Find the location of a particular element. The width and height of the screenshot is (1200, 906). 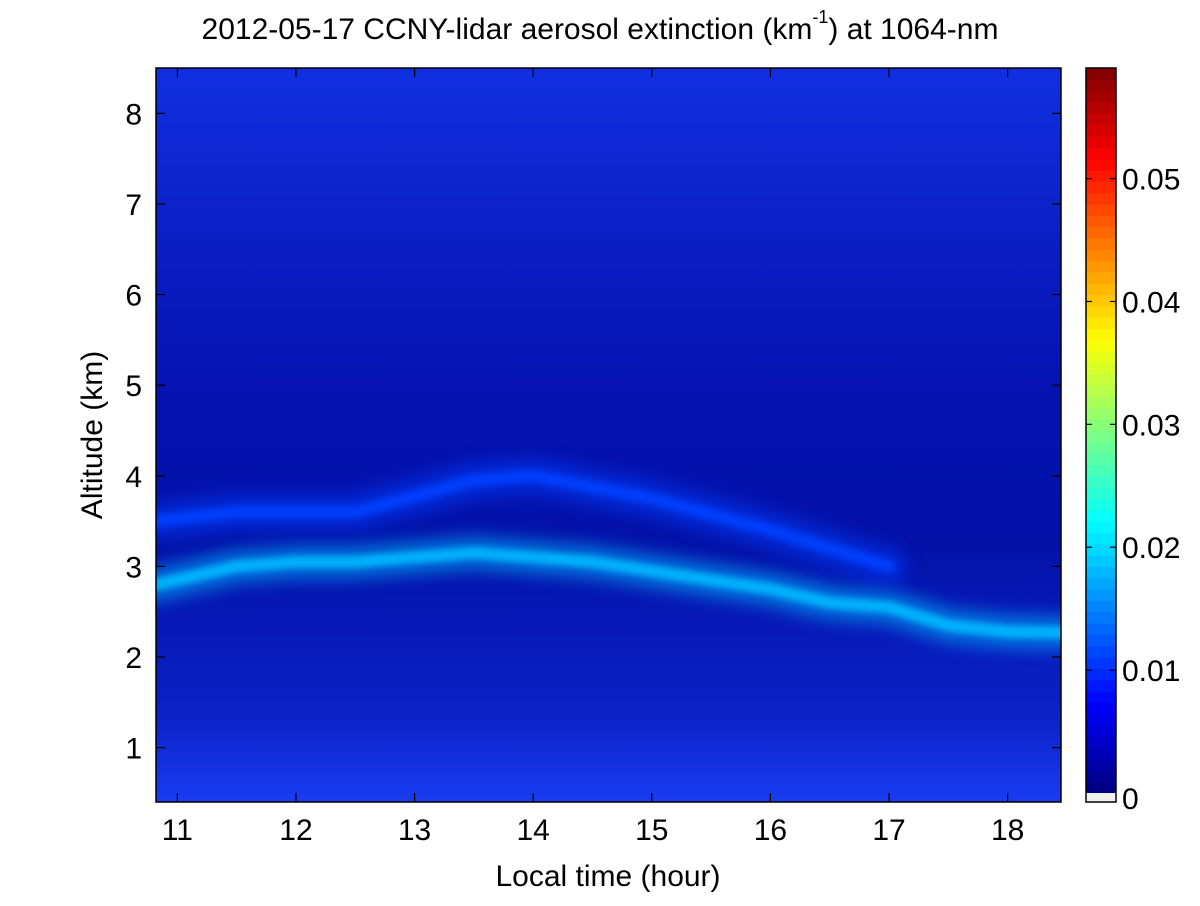

colorbar-frame is located at coordinates (1101, 435).